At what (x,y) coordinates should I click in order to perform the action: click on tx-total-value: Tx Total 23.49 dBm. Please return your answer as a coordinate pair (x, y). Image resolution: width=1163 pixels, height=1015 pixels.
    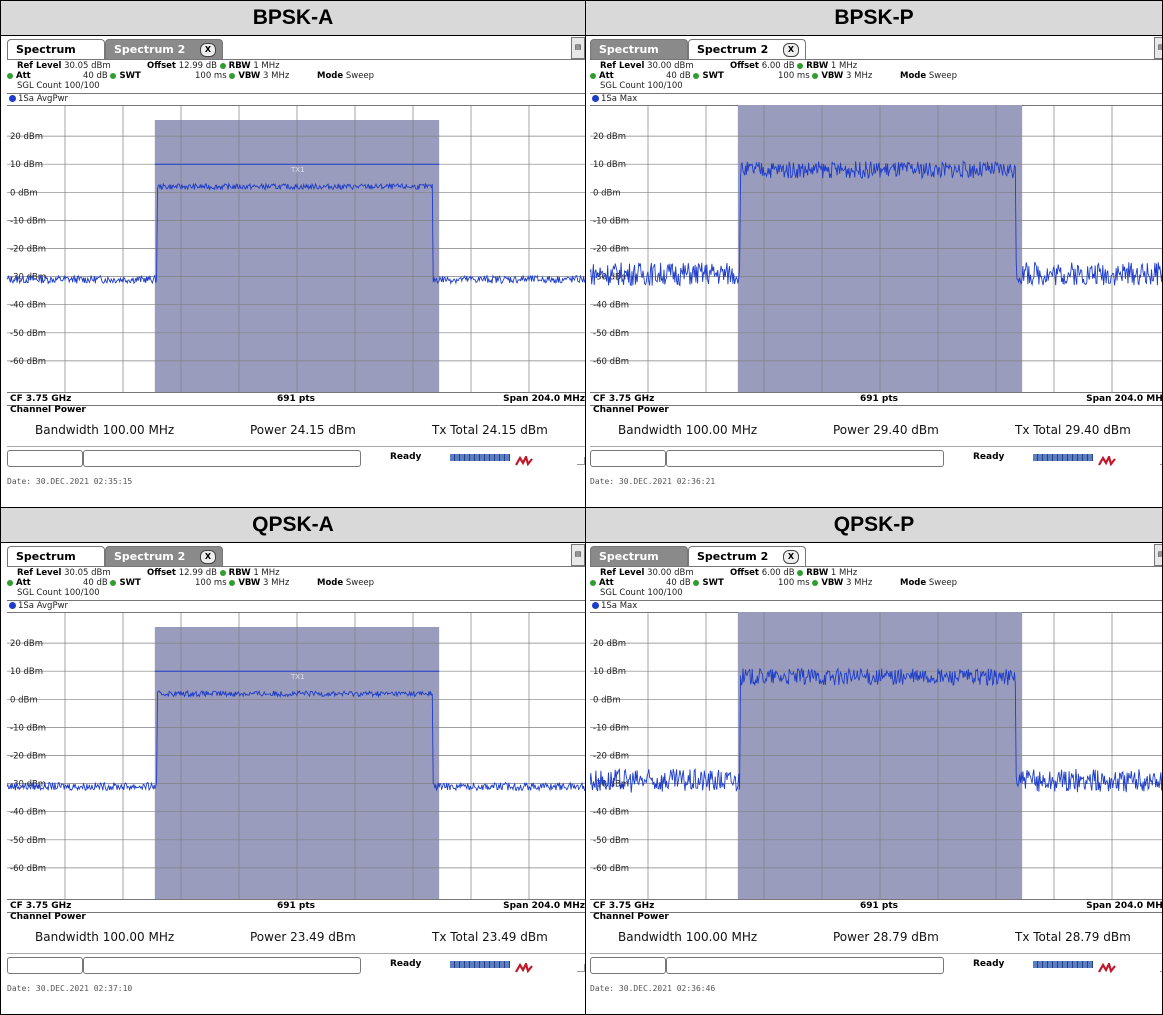
    Looking at the image, I should click on (490, 937).